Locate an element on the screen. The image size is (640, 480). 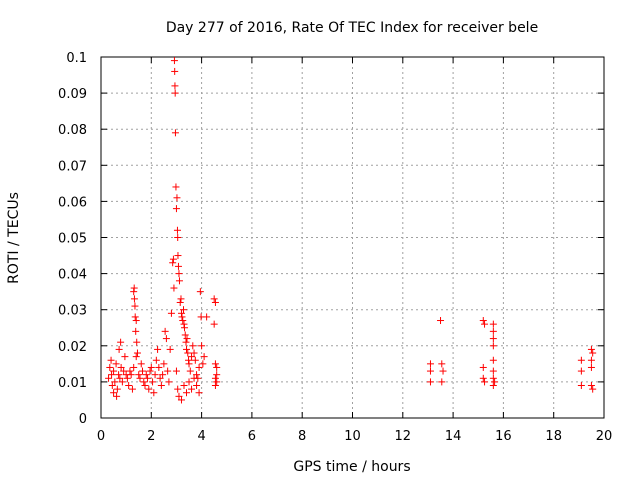
y-tick-label: 0.01 is located at coordinates (72, 383).